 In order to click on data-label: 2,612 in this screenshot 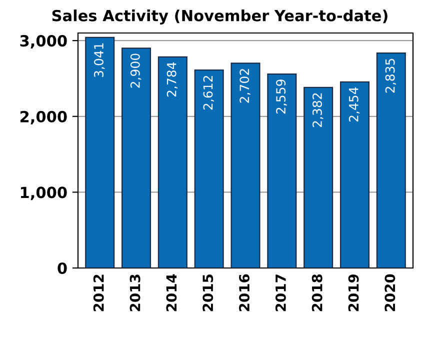, I will do `click(208, 93)`.